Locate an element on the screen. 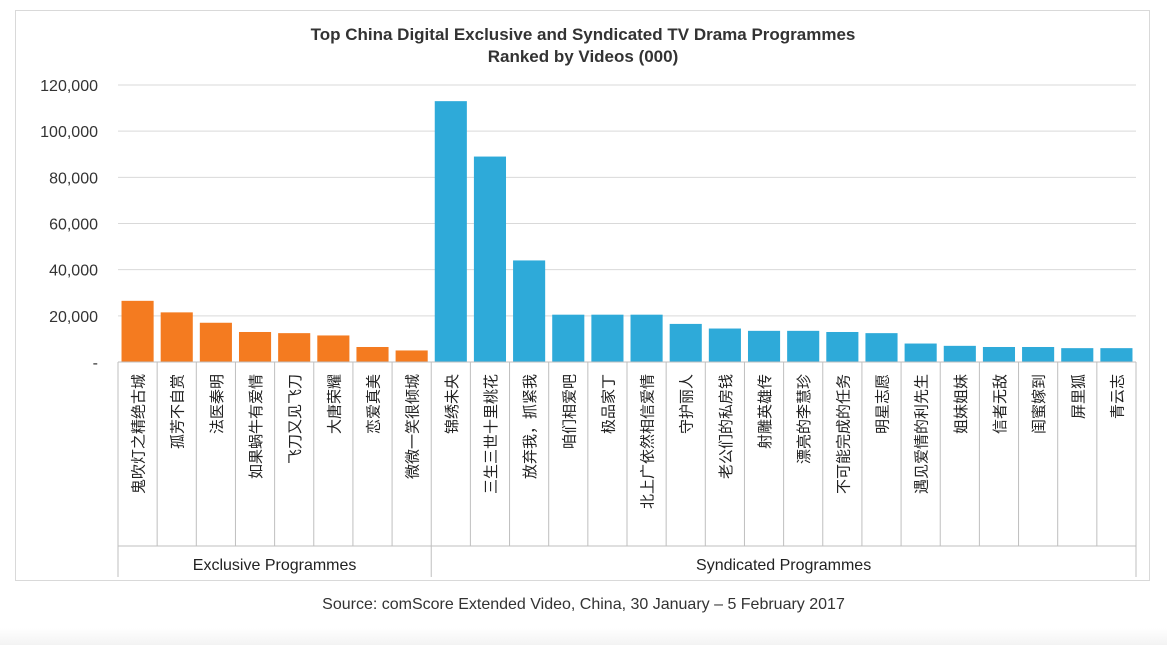 The width and height of the screenshot is (1167, 645). y-tick-label: 120,000 is located at coordinates (69, 86).